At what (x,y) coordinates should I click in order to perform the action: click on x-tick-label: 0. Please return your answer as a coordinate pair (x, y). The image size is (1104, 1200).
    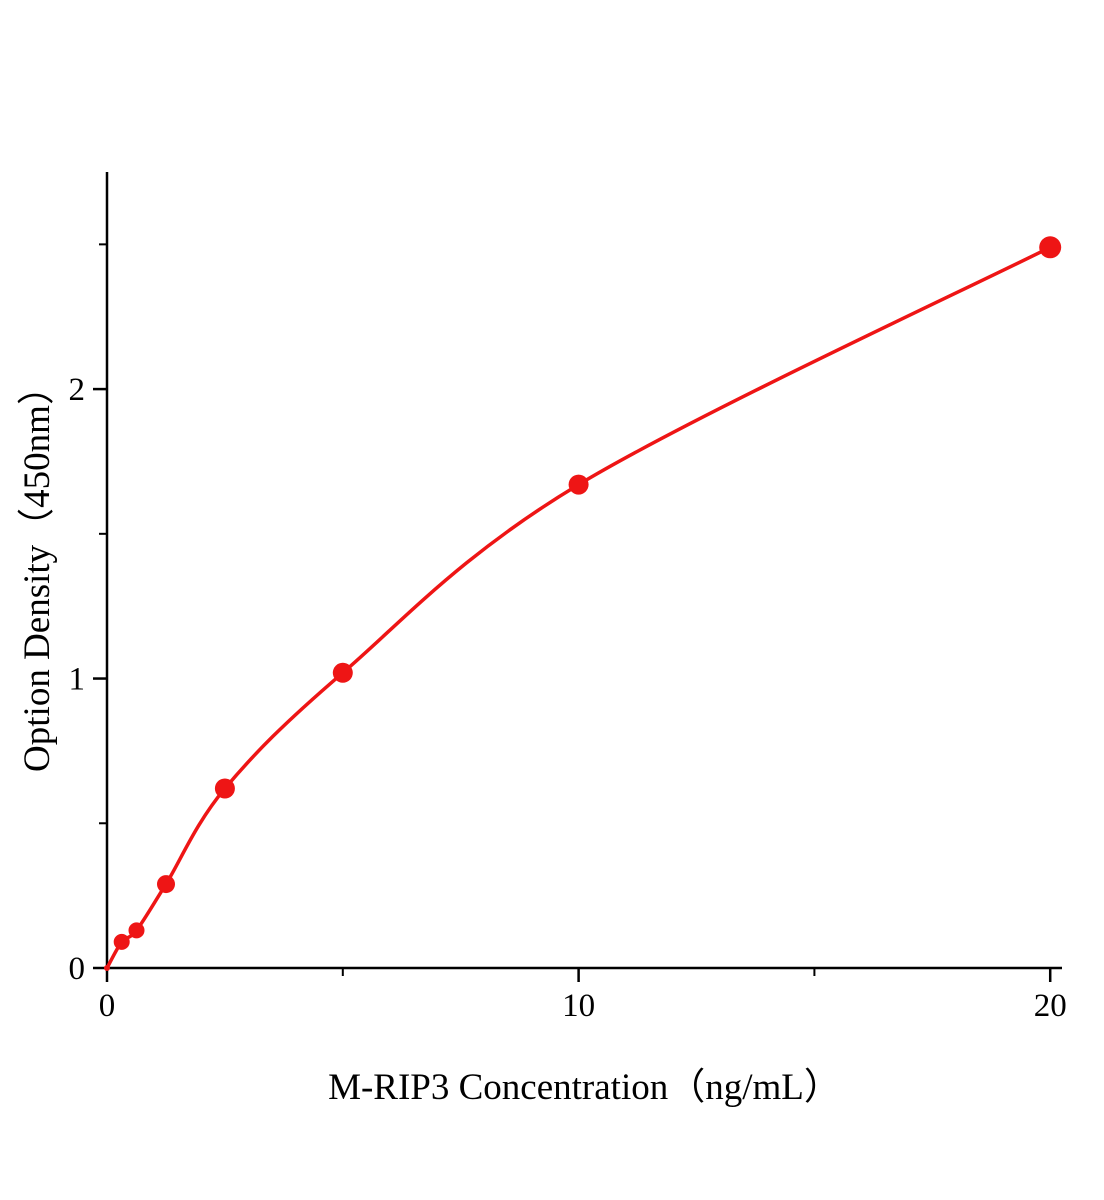
    Looking at the image, I should click on (107, 1006).